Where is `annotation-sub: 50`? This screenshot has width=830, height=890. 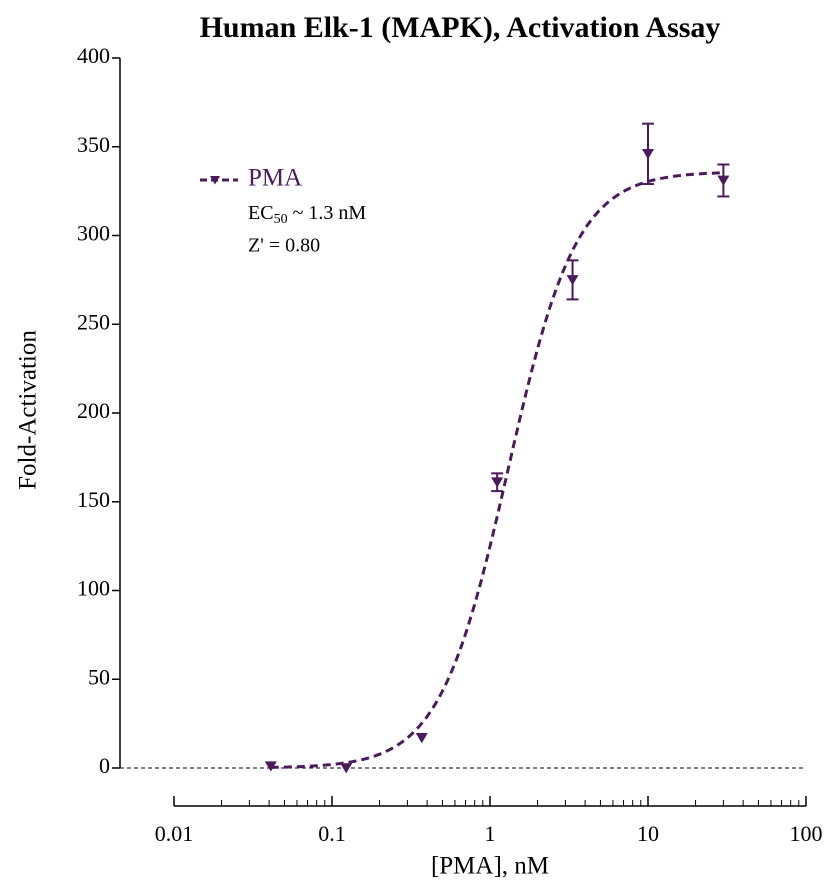 annotation-sub: 50 is located at coordinates (281, 219).